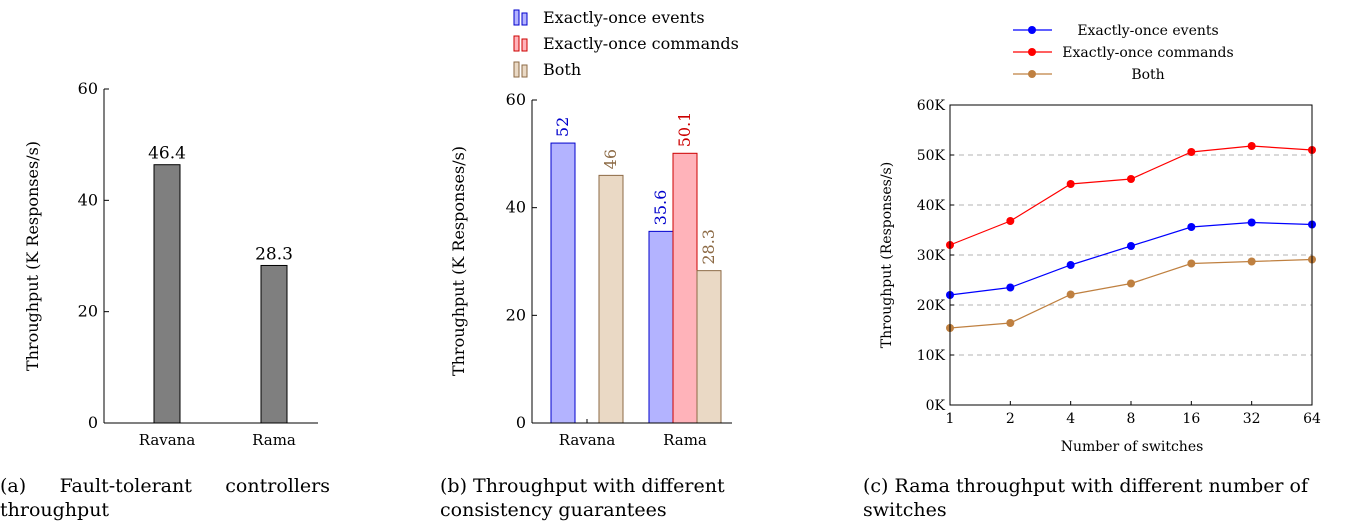 Image resolution: width=1347 pixels, height=525 pixels. What do you see at coordinates (1132, 447) in the screenshot?
I see `chart-c-xlabel: Number of switches` at bounding box center [1132, 447].